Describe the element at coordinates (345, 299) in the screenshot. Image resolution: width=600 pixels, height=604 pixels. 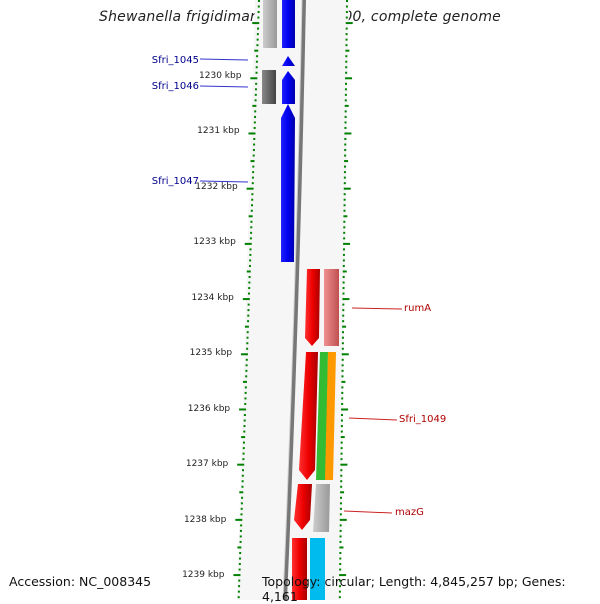
I see `right-tick-ruler` at that location.